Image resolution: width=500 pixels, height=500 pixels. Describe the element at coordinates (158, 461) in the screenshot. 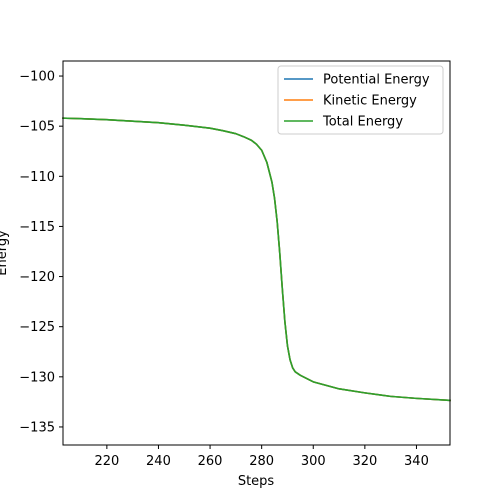

I see `x-tick-label: 240` at that location.